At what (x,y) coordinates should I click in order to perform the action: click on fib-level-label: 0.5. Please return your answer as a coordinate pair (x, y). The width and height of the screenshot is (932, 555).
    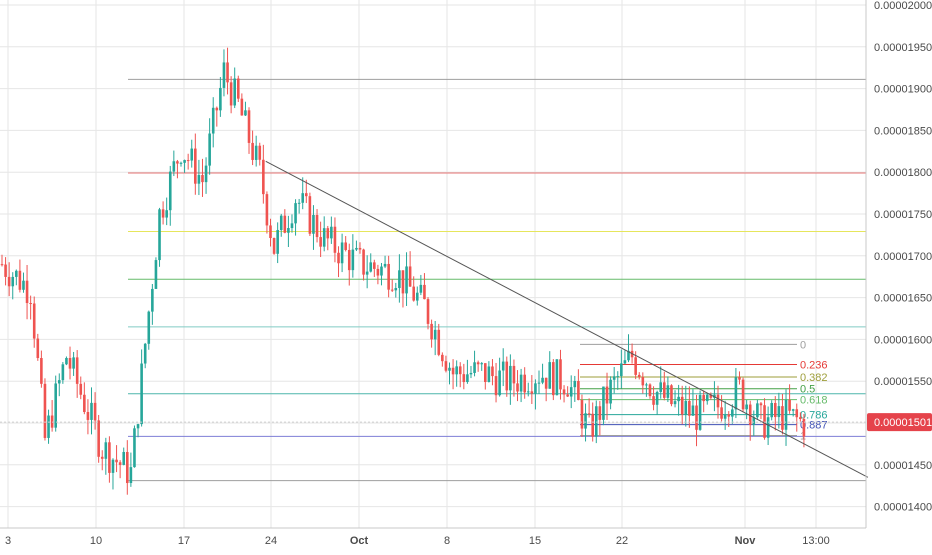
    Looking at the image, I should click on (807, 390).